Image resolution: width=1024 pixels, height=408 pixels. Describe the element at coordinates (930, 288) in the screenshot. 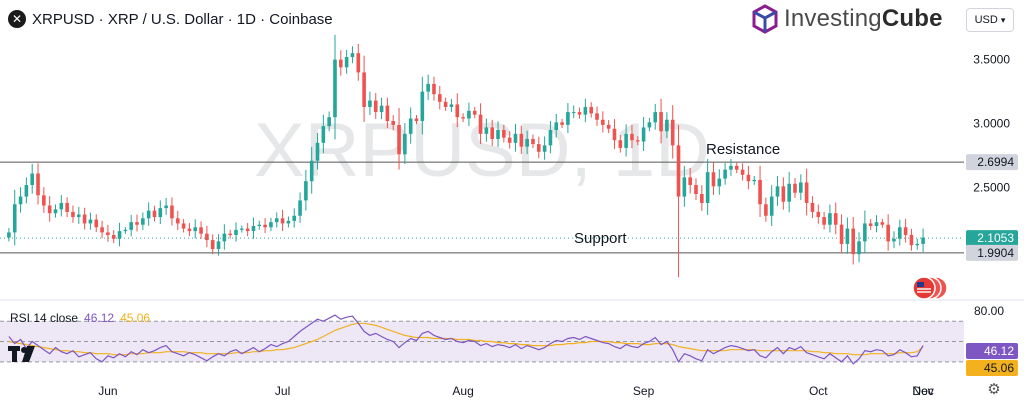

I see `us-flag-icon` at that location.